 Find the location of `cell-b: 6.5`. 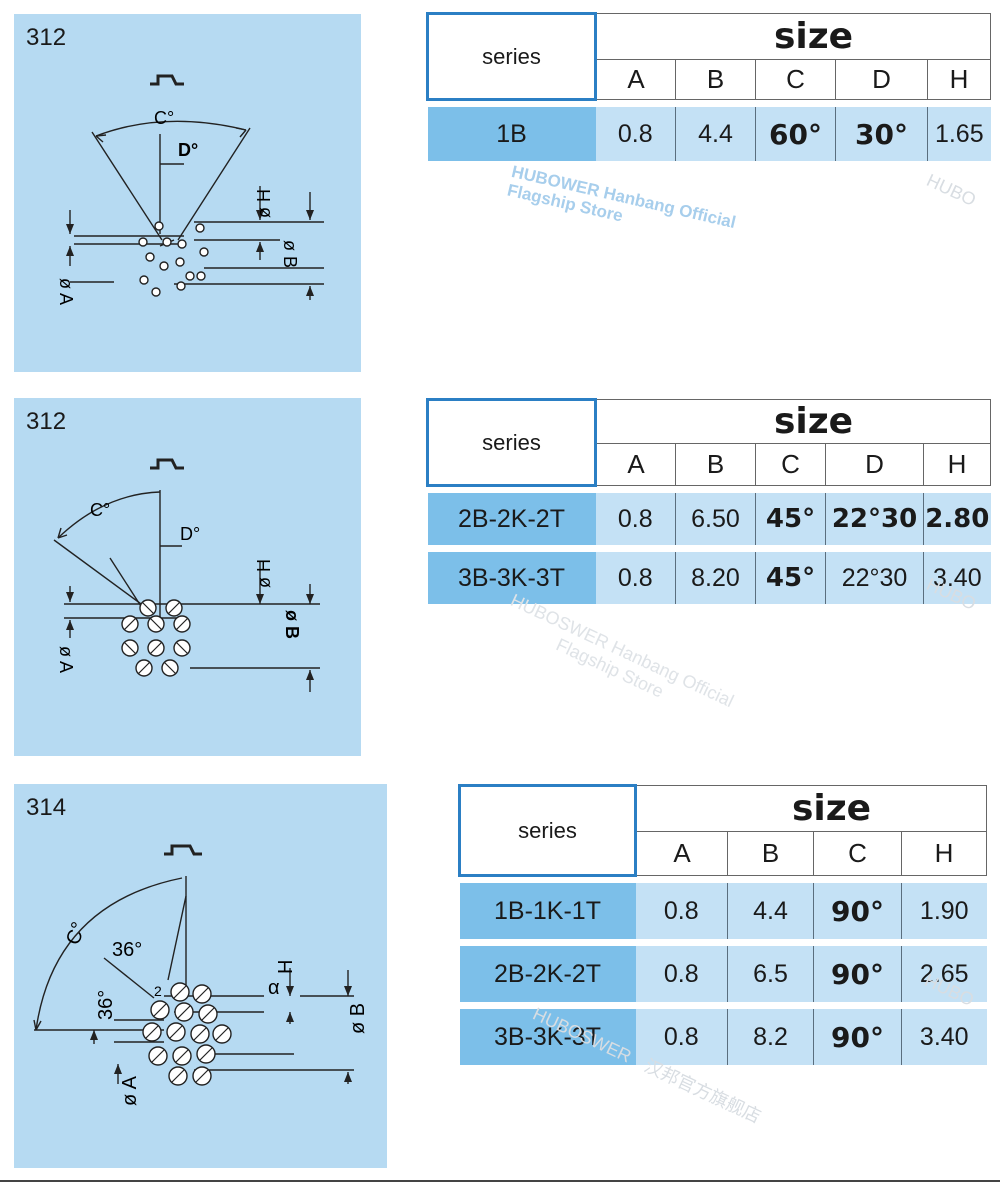

cell-b: 6.5 is located at coordinates (770, 974).